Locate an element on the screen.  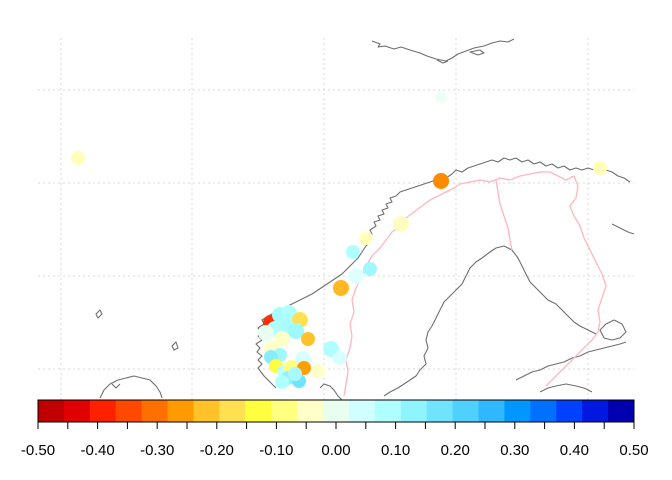
colorbar-tick-label: 0.40 is located at coordinates (574, 450).